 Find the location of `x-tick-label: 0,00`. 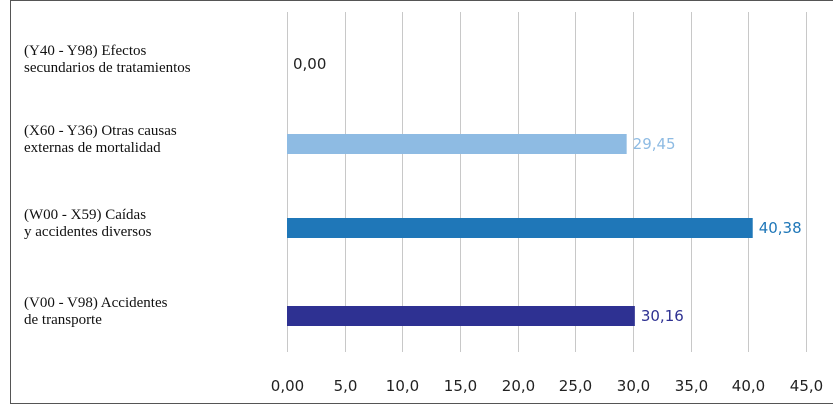

x-tick-label: 0,00 is located at coordinates (287, 386).